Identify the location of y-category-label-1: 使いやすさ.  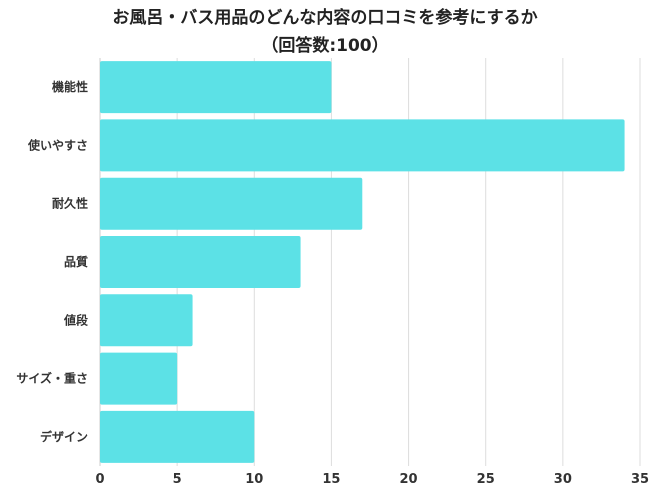
(57, 144).